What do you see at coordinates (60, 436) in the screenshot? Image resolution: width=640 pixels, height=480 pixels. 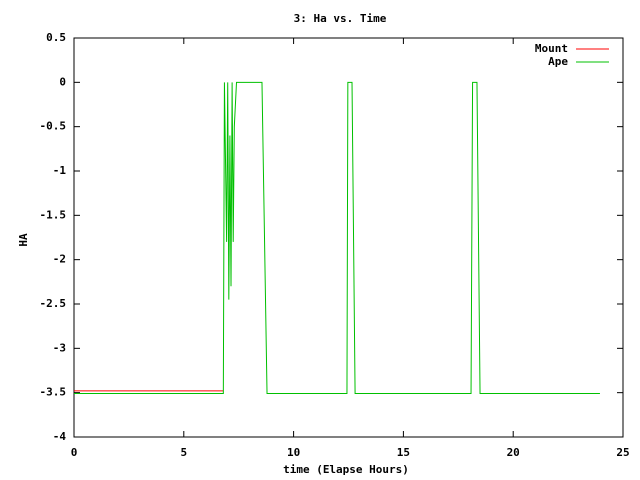 I see `y-tick-label: -4` at bounding box center [60, 436].